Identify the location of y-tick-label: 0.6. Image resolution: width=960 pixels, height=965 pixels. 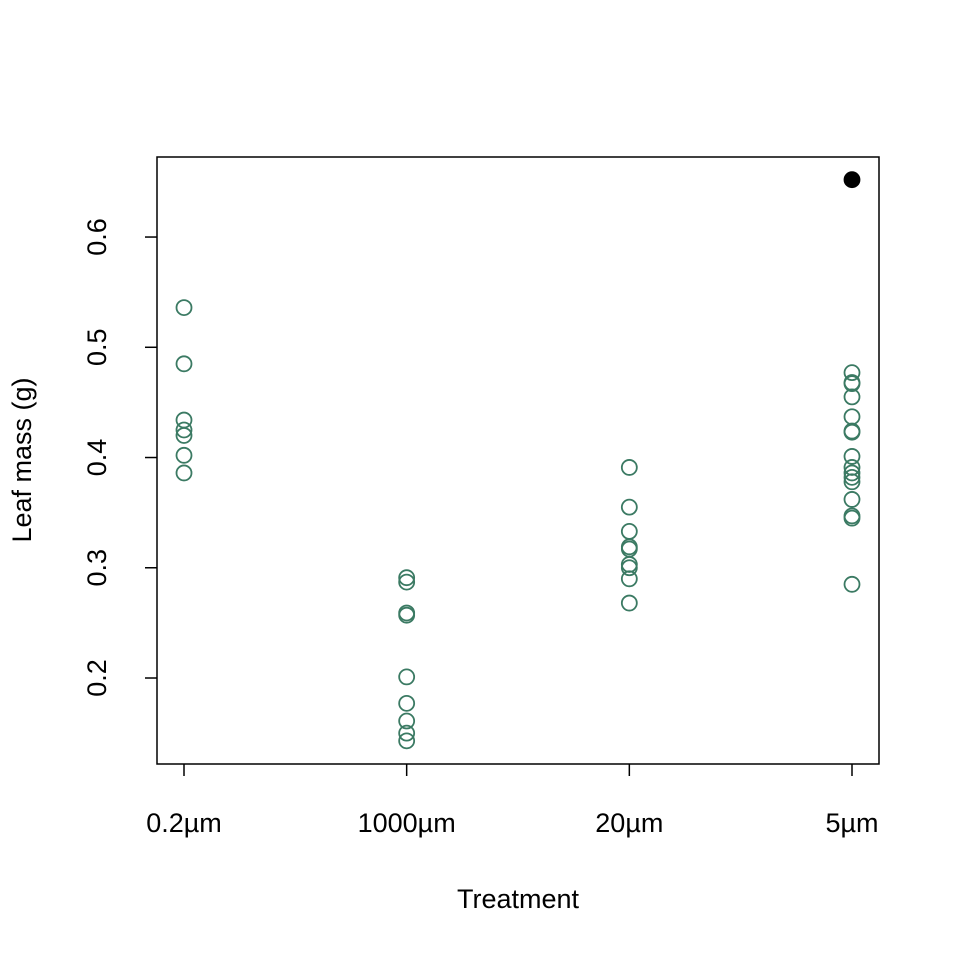
(97, 237).